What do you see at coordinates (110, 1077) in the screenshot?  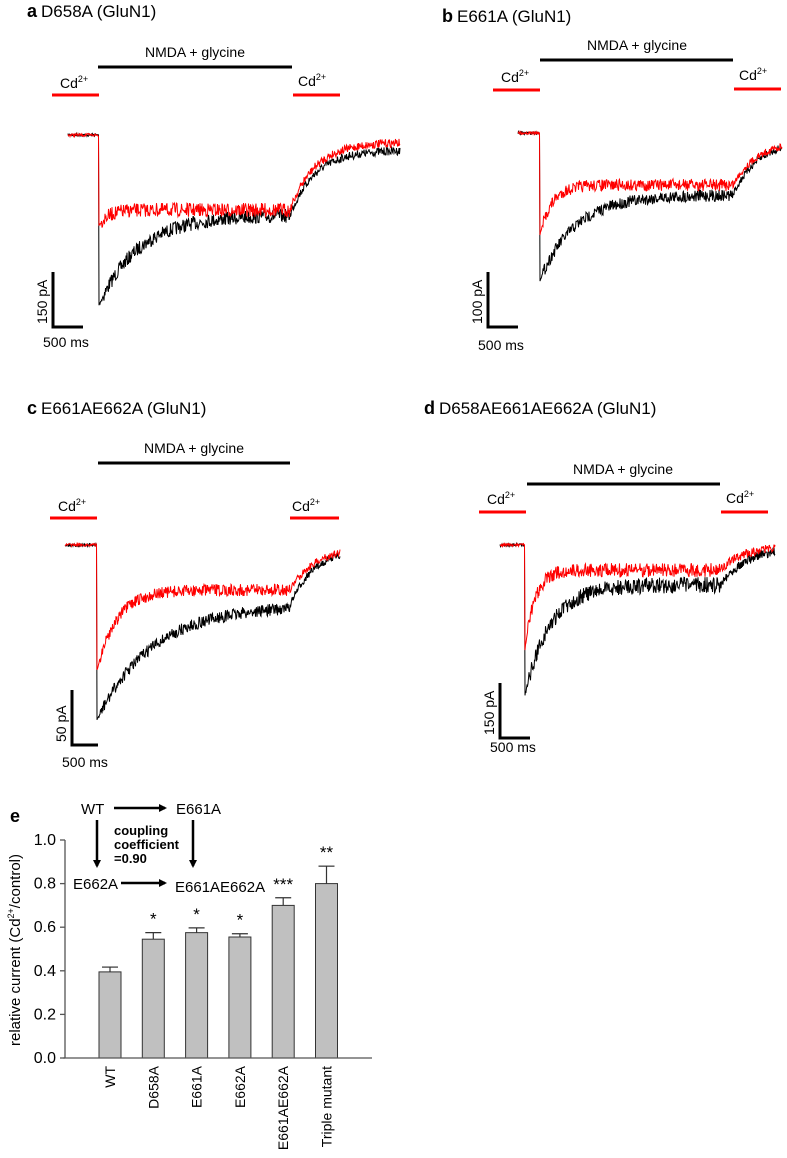 I see `x-tick-label: WT` at bounding box center [110, 1077].